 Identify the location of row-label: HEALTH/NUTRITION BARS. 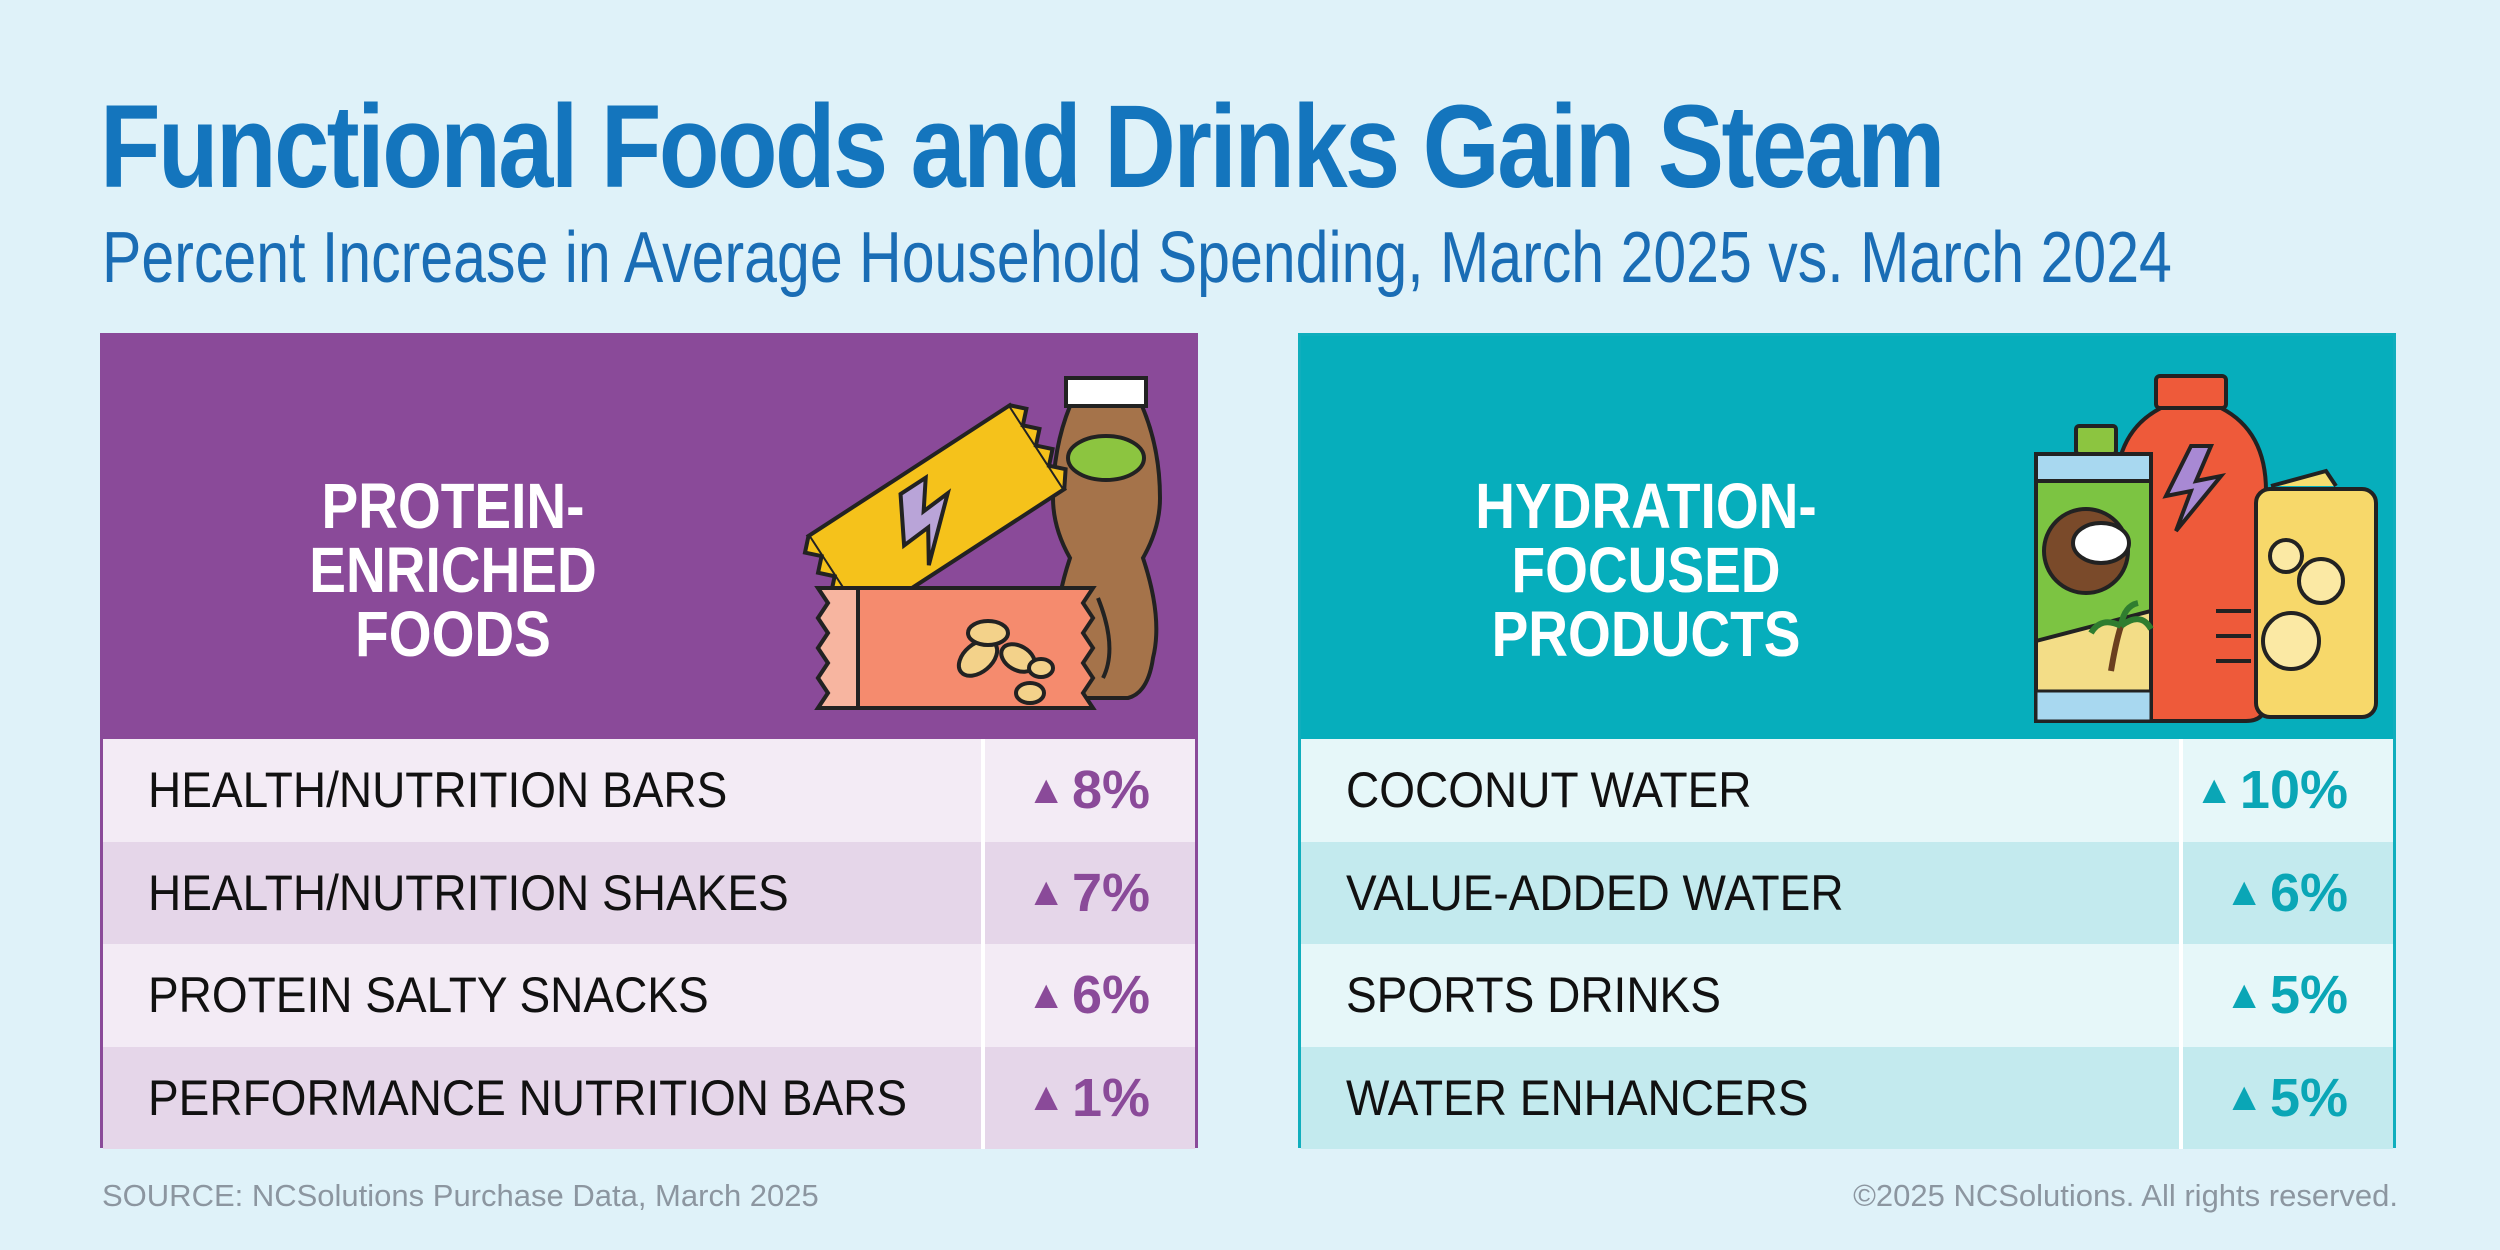
(438, 790).